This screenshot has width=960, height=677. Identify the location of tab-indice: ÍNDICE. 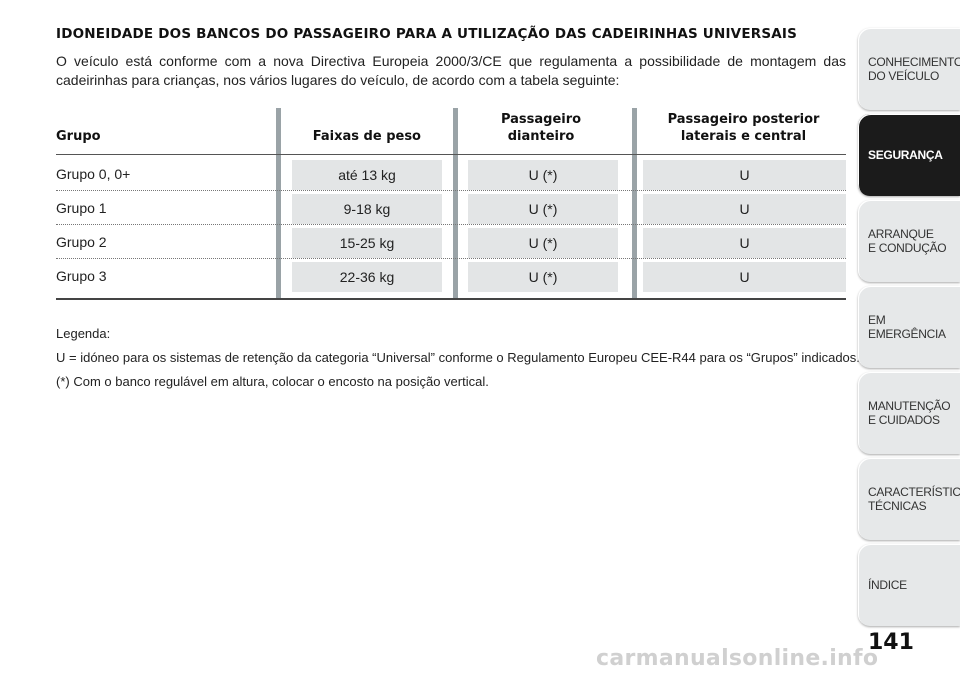
(909, 585).